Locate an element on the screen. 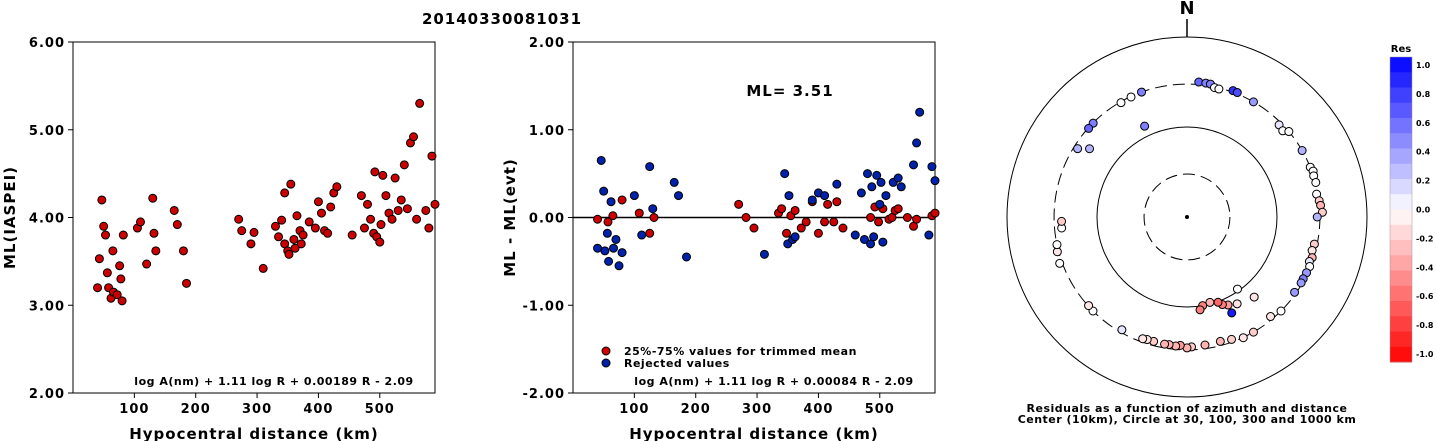  legend-rejected-swatch is located at coordinates (606, 363).